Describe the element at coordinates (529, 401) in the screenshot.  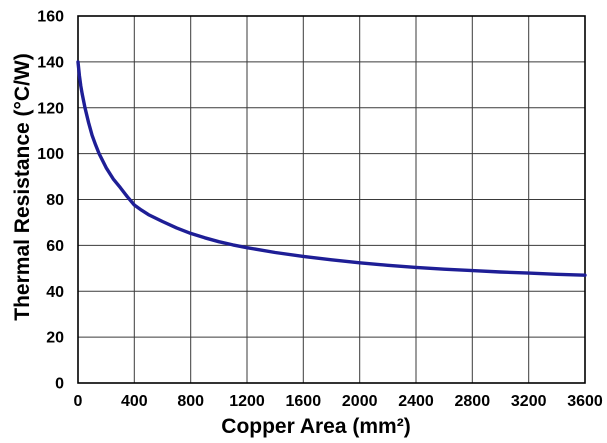
I see `x-tick-label: 3200` at that location.